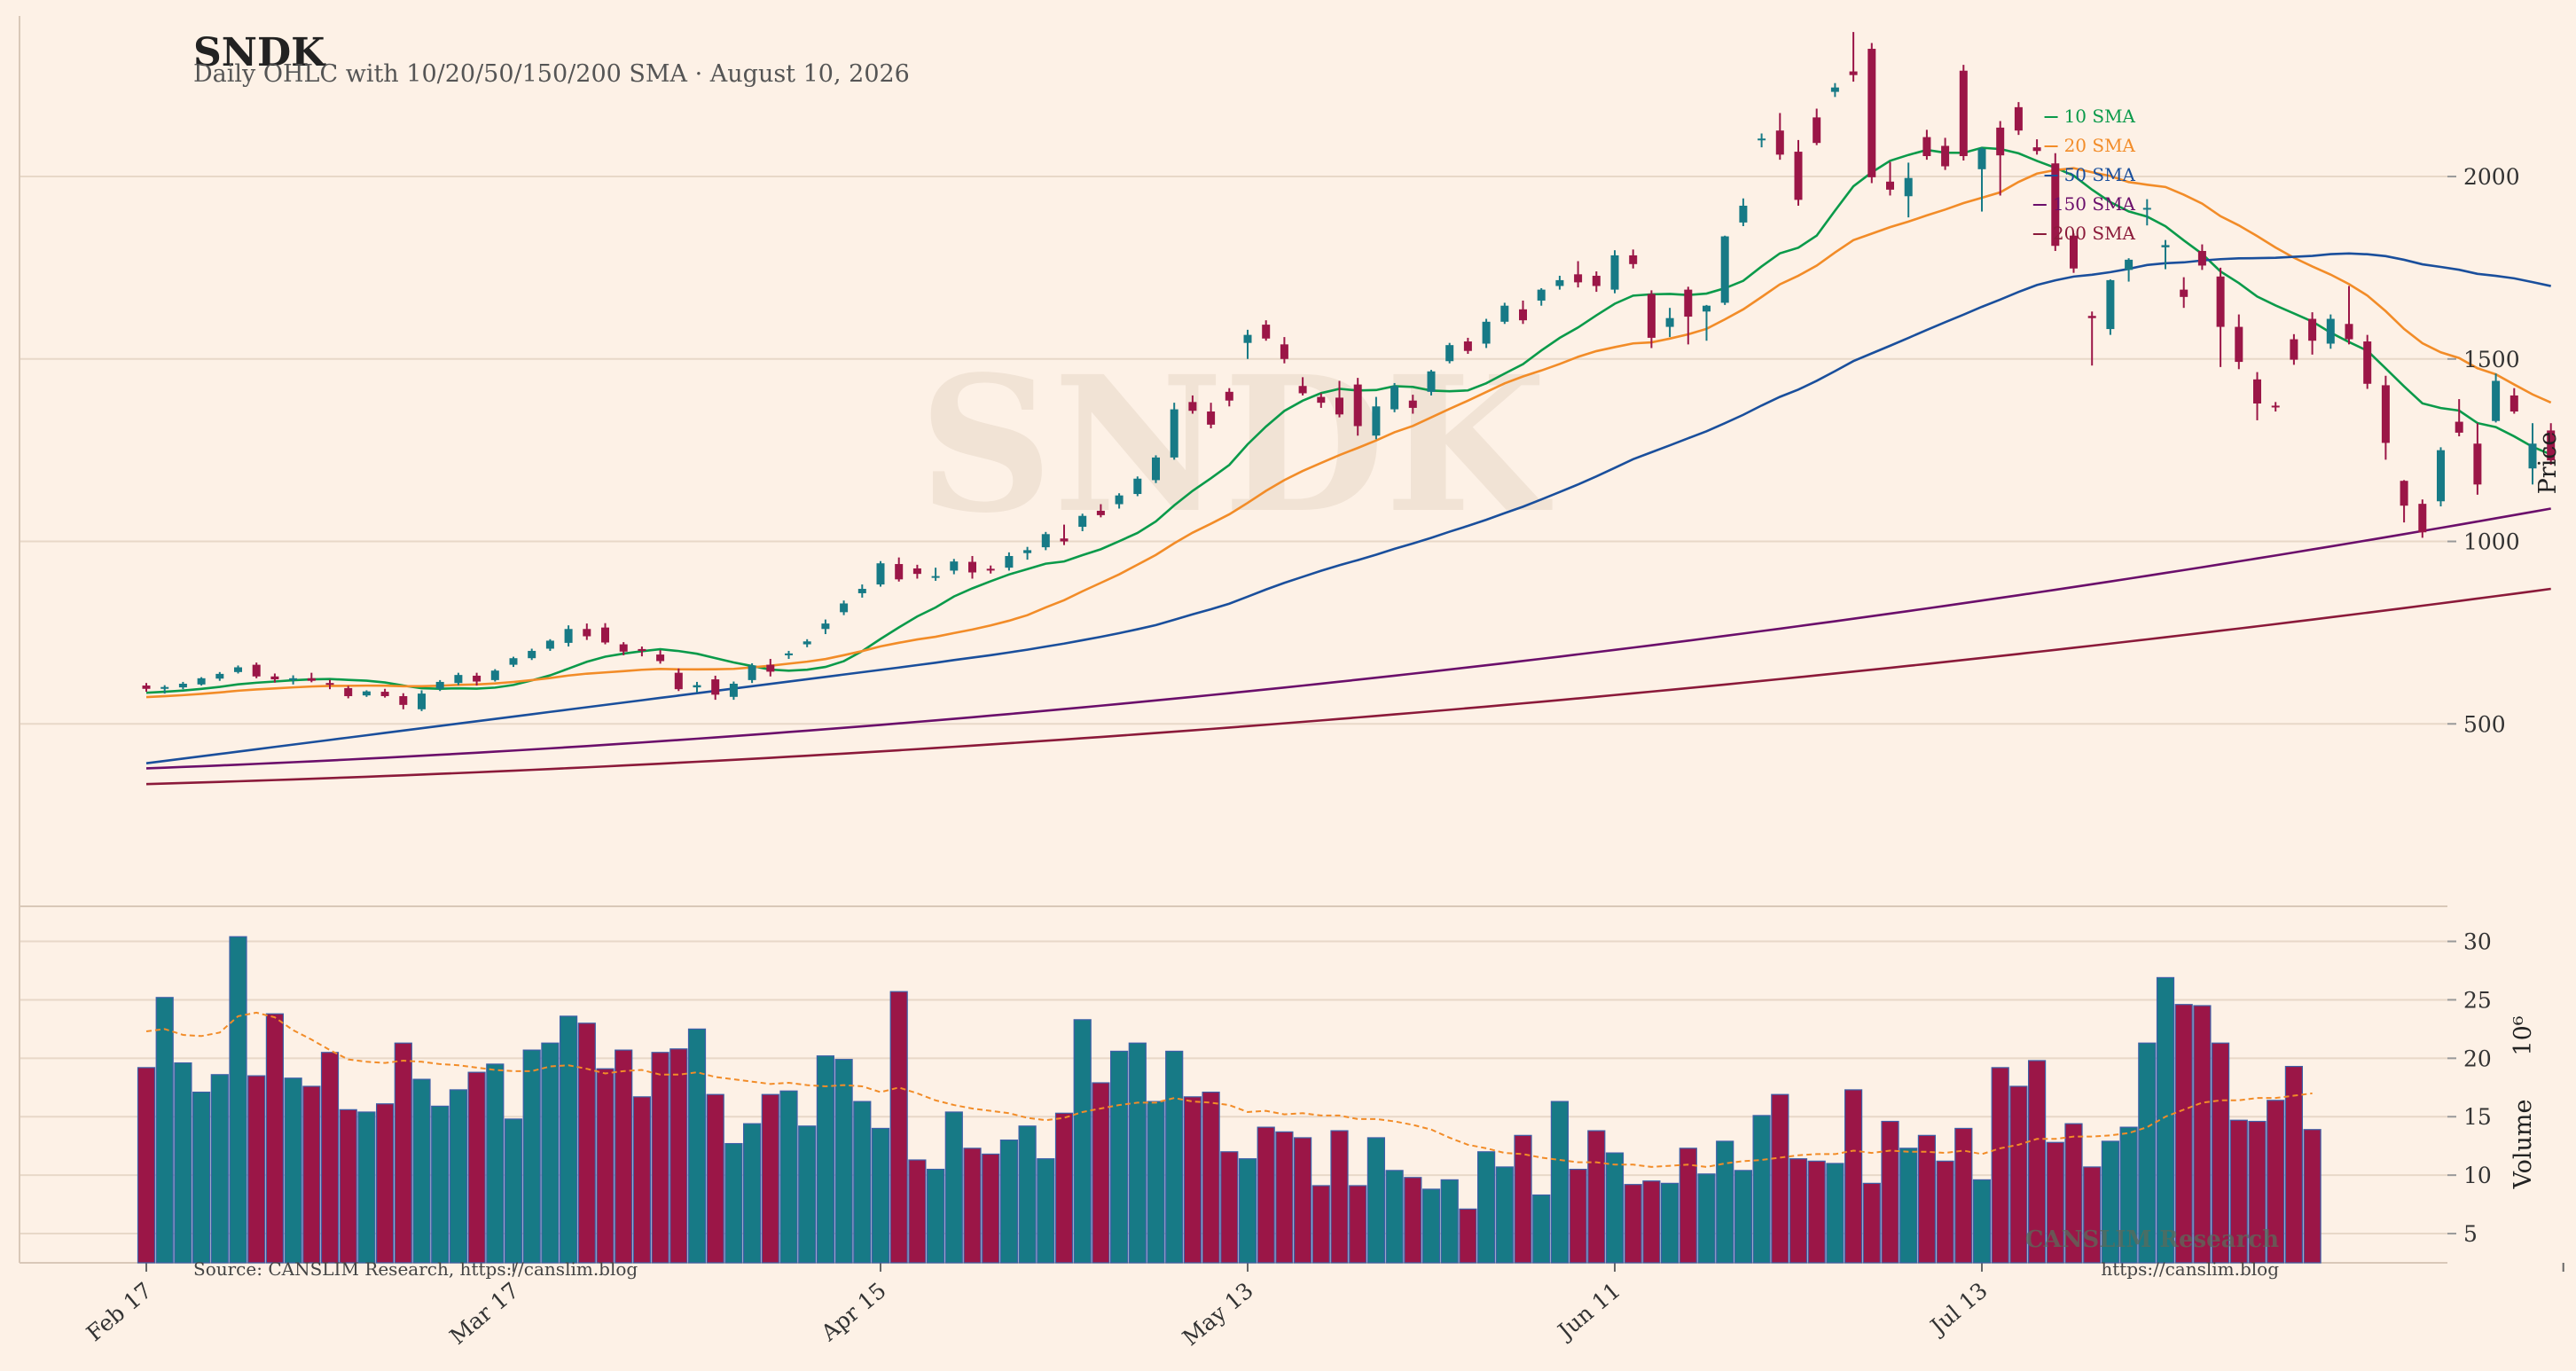 This screenshot has height=1371, width=2576. What do you see at coordinates (853, 1311) in the screenshot?
I see `x-tick-label: Apr 15` at bounding box center [853, 1311].